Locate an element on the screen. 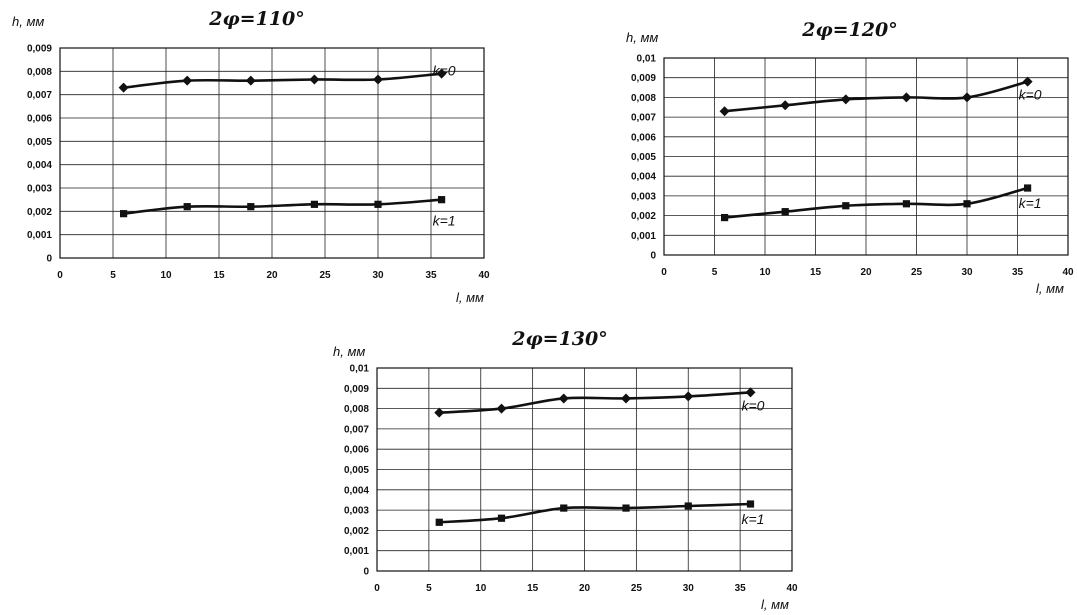  chart-title: 2φ=130° is located at coordinates (559, 339).